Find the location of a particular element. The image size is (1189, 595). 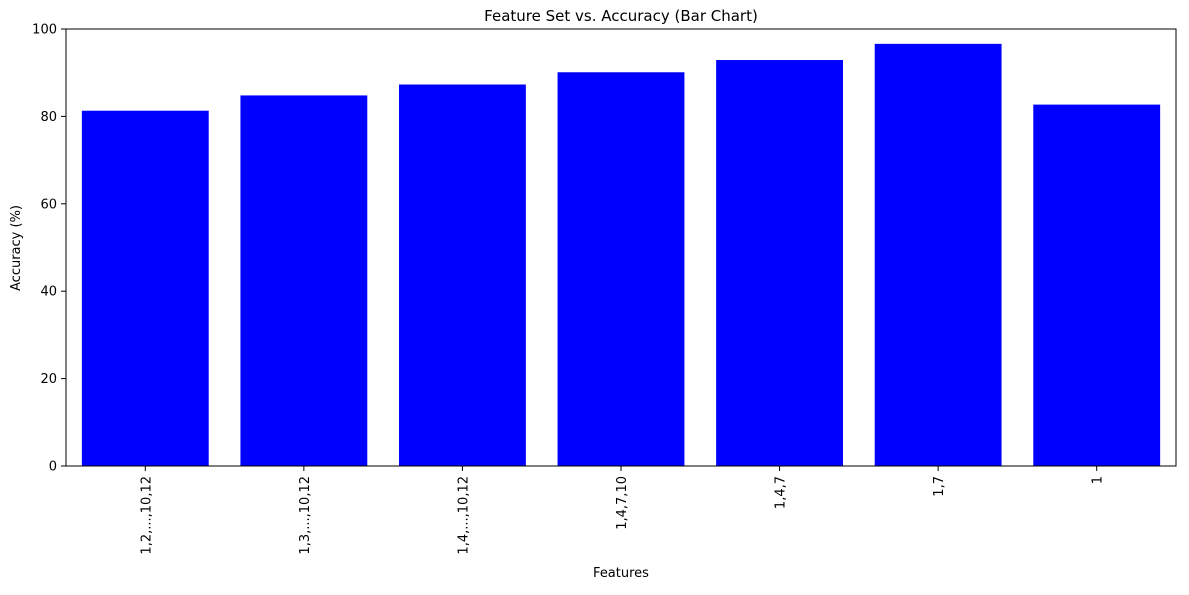

x-axis-label: Features is located at coordinates (621, 573).